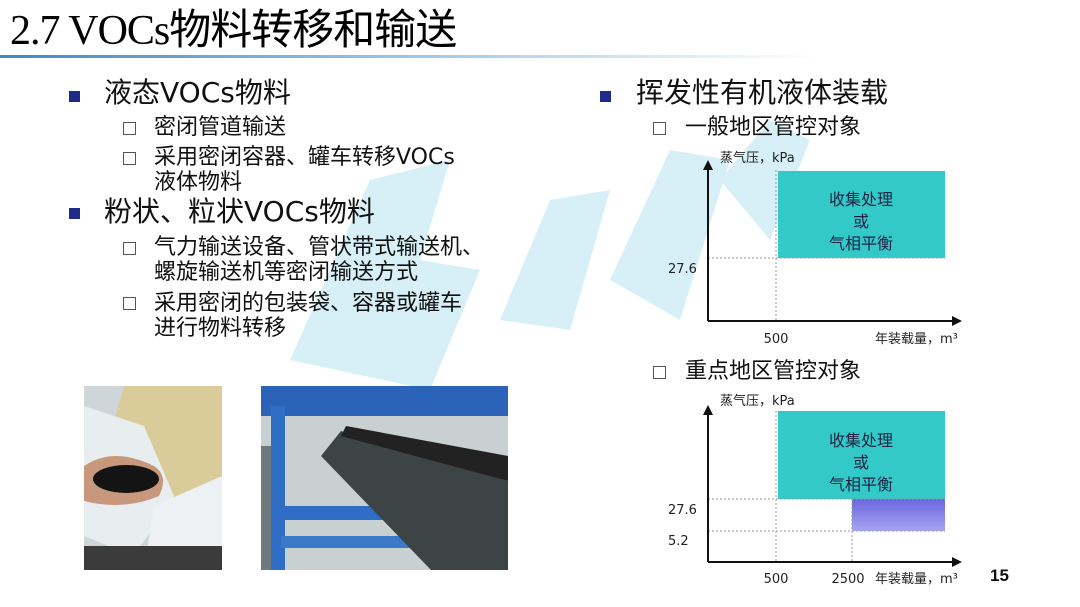 The image size is (1080, 607). What do you see at coordinates (239, 211) in the screenshot?
I see `section-powder-vocs: 粉状、粒状VOCs物料` at bounding box center [239, 211].